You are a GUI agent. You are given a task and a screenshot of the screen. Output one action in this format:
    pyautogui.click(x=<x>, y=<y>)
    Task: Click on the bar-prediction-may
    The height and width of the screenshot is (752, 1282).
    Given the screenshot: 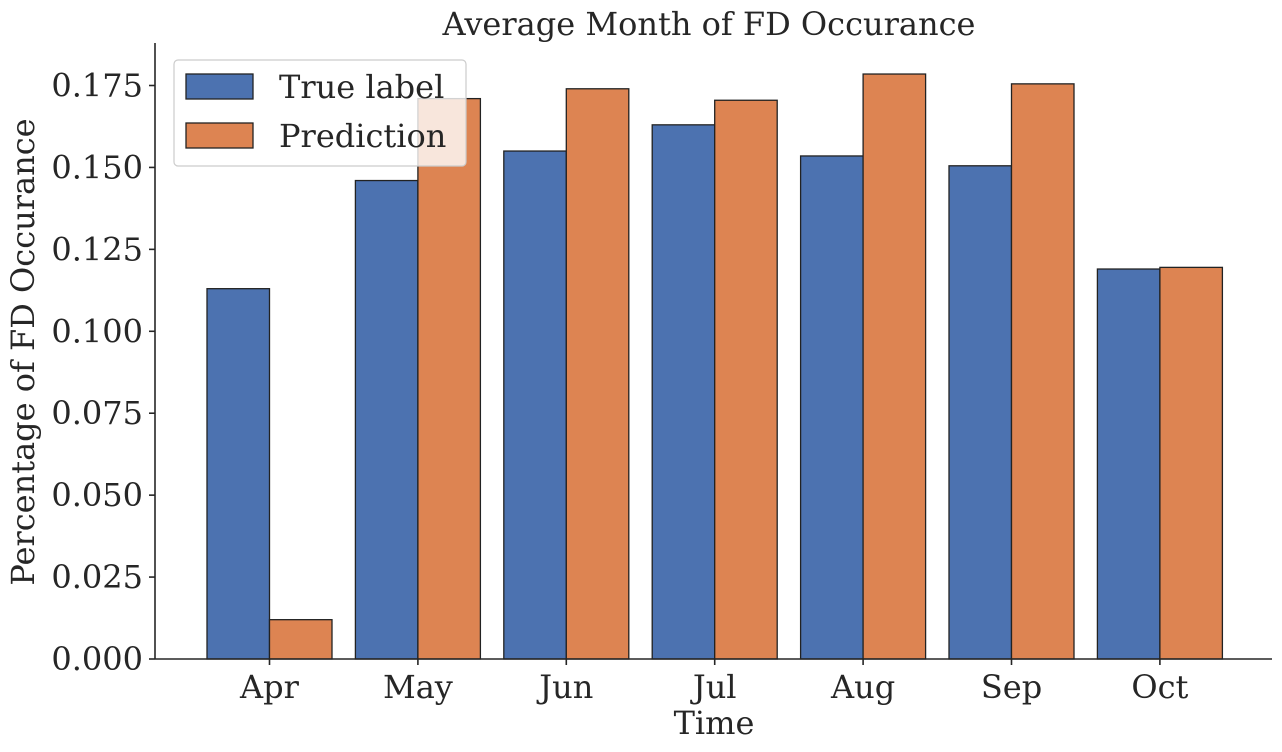 What is the action you would take?
    pyautogui.click(x=449, y=378)
    